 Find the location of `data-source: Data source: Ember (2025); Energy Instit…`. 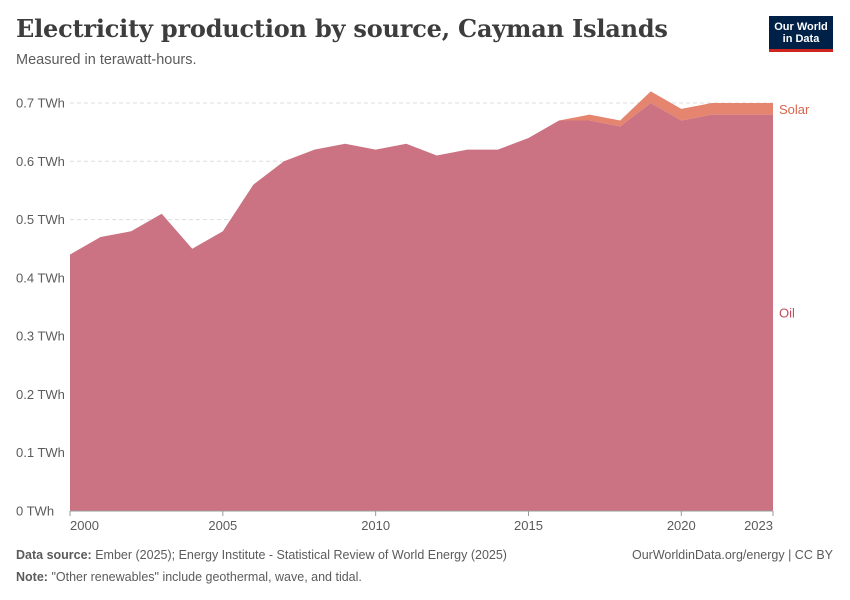

data-source: Data source: Ember (2025); Energy Instit… is located at coordinates (261, 555).